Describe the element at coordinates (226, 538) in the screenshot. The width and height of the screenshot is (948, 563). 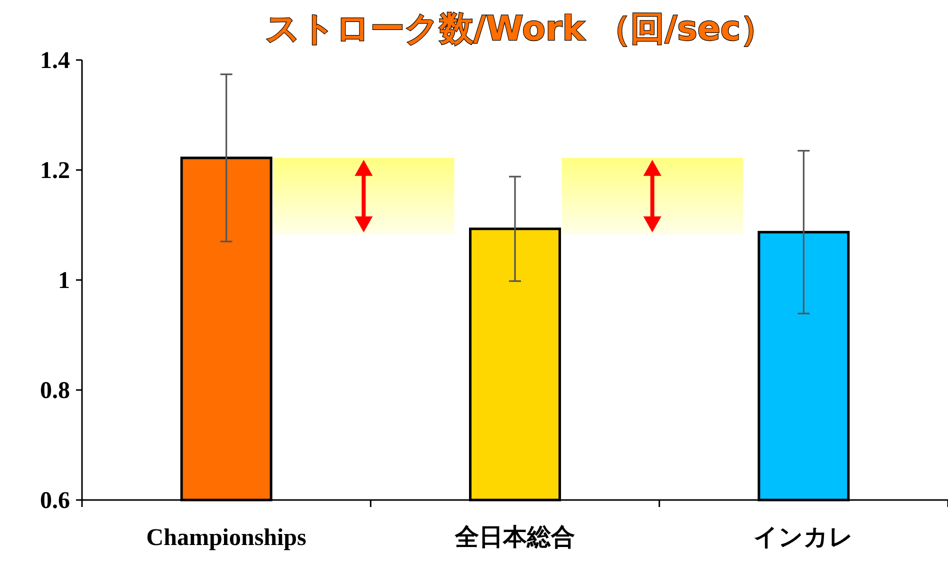
I see `x-tick-label: Championships` at that location.